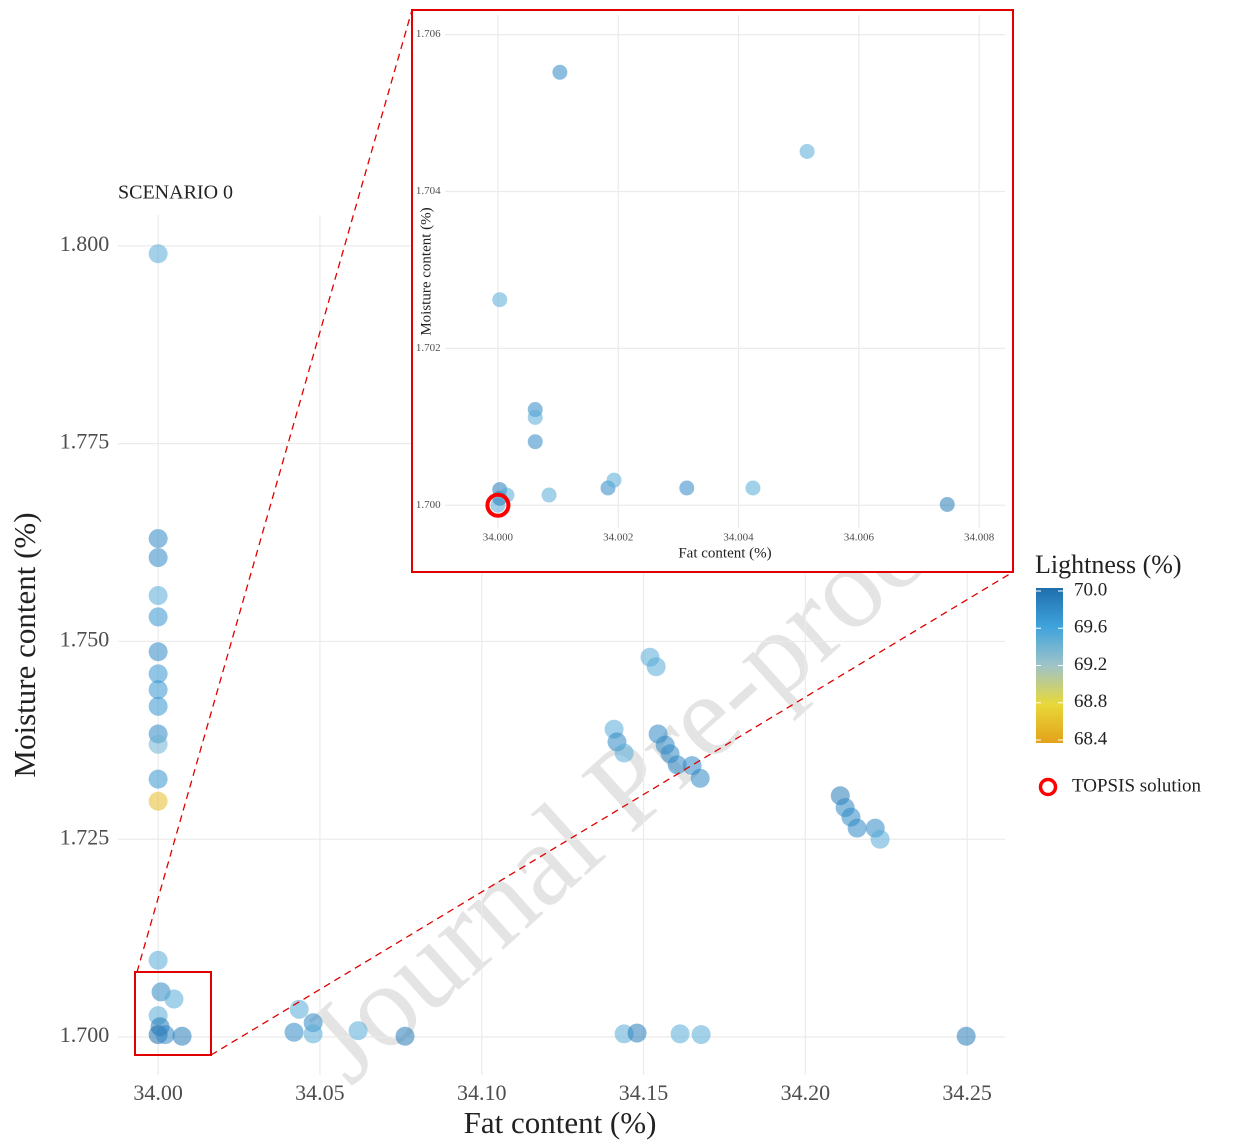 This screenshot has height=1144, width=1234. I want to click on legend-label: TOPSIS solution, so click(1136, 785).